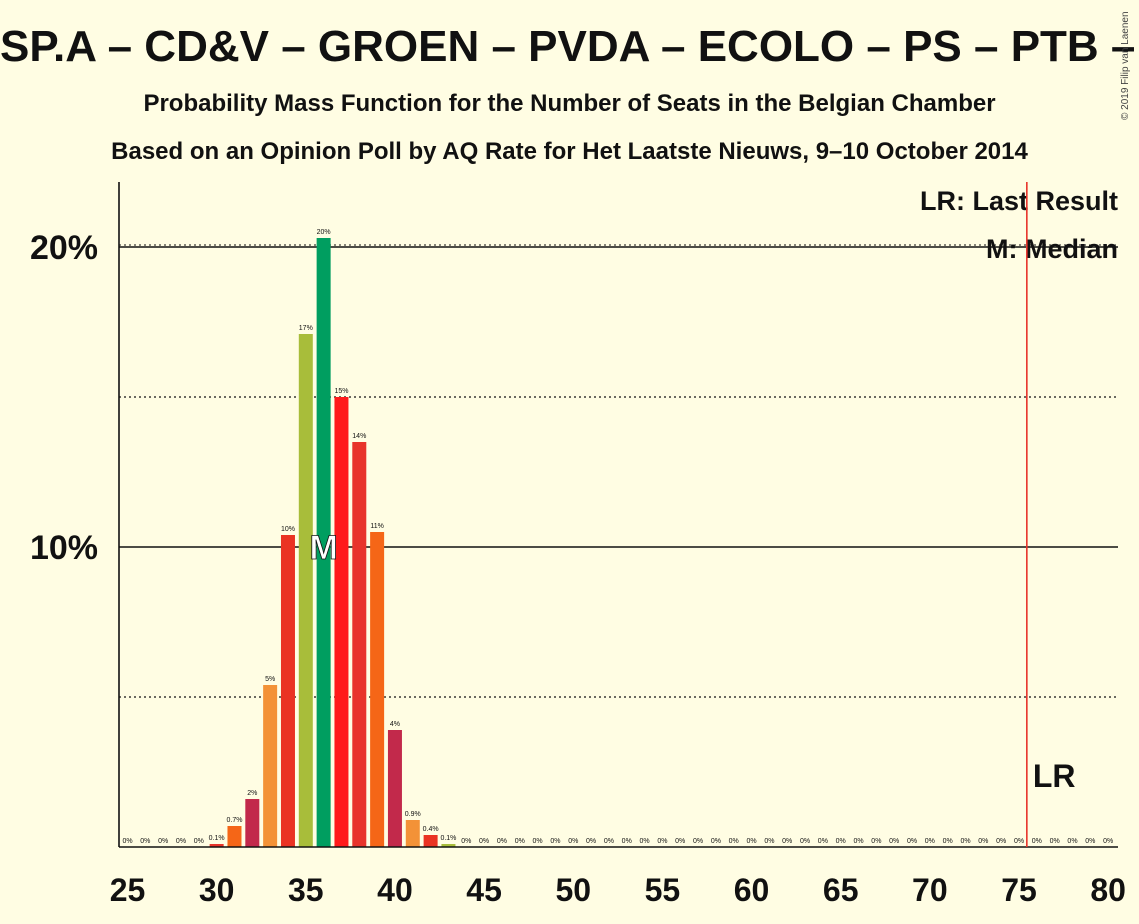 The image size is (1139, 924). I want to click on x-tick-label: 75, so click(1019, 890).